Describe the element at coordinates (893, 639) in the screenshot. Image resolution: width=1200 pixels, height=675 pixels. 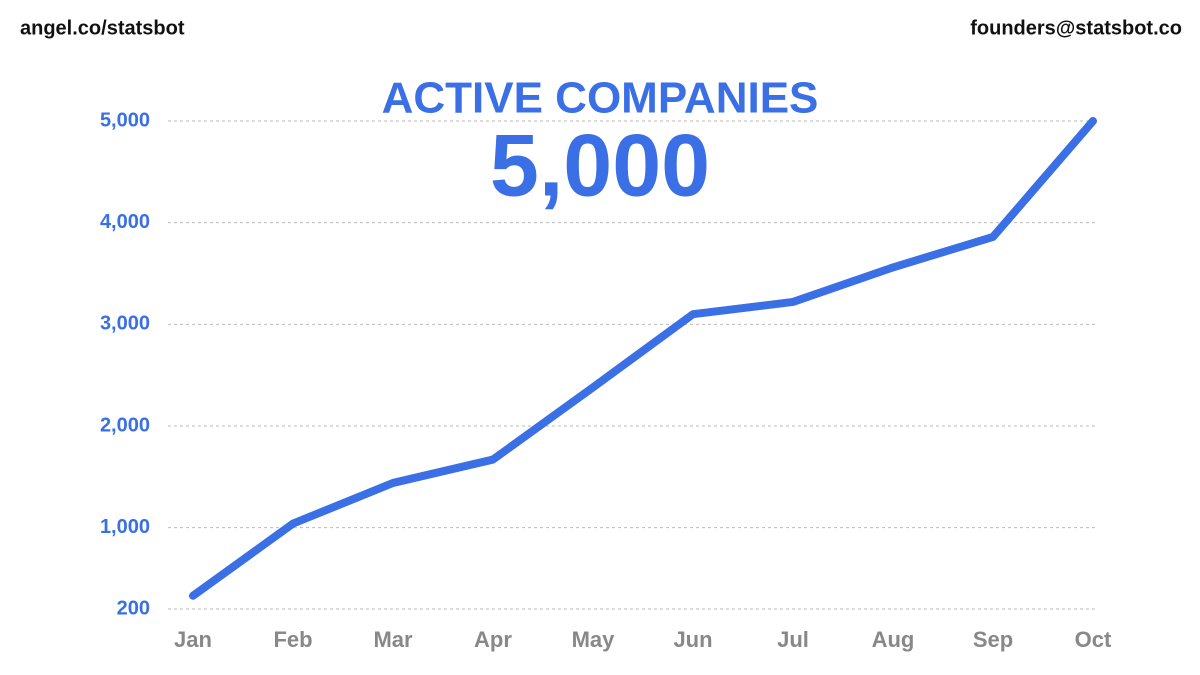
I see `x-tick-label: Aug` at that location.